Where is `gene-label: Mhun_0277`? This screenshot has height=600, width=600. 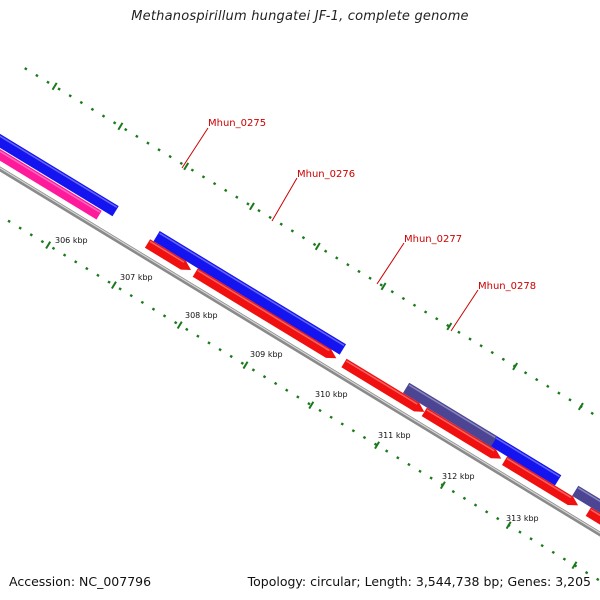
gene-label: Mhun_0277 is located at coordinates (433, 239).